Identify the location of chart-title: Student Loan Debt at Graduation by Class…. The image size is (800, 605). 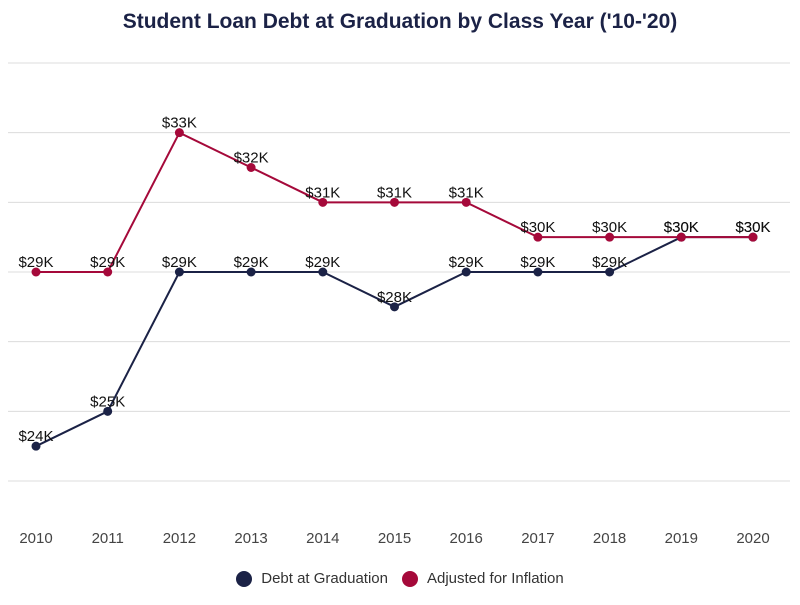
(400, 21).